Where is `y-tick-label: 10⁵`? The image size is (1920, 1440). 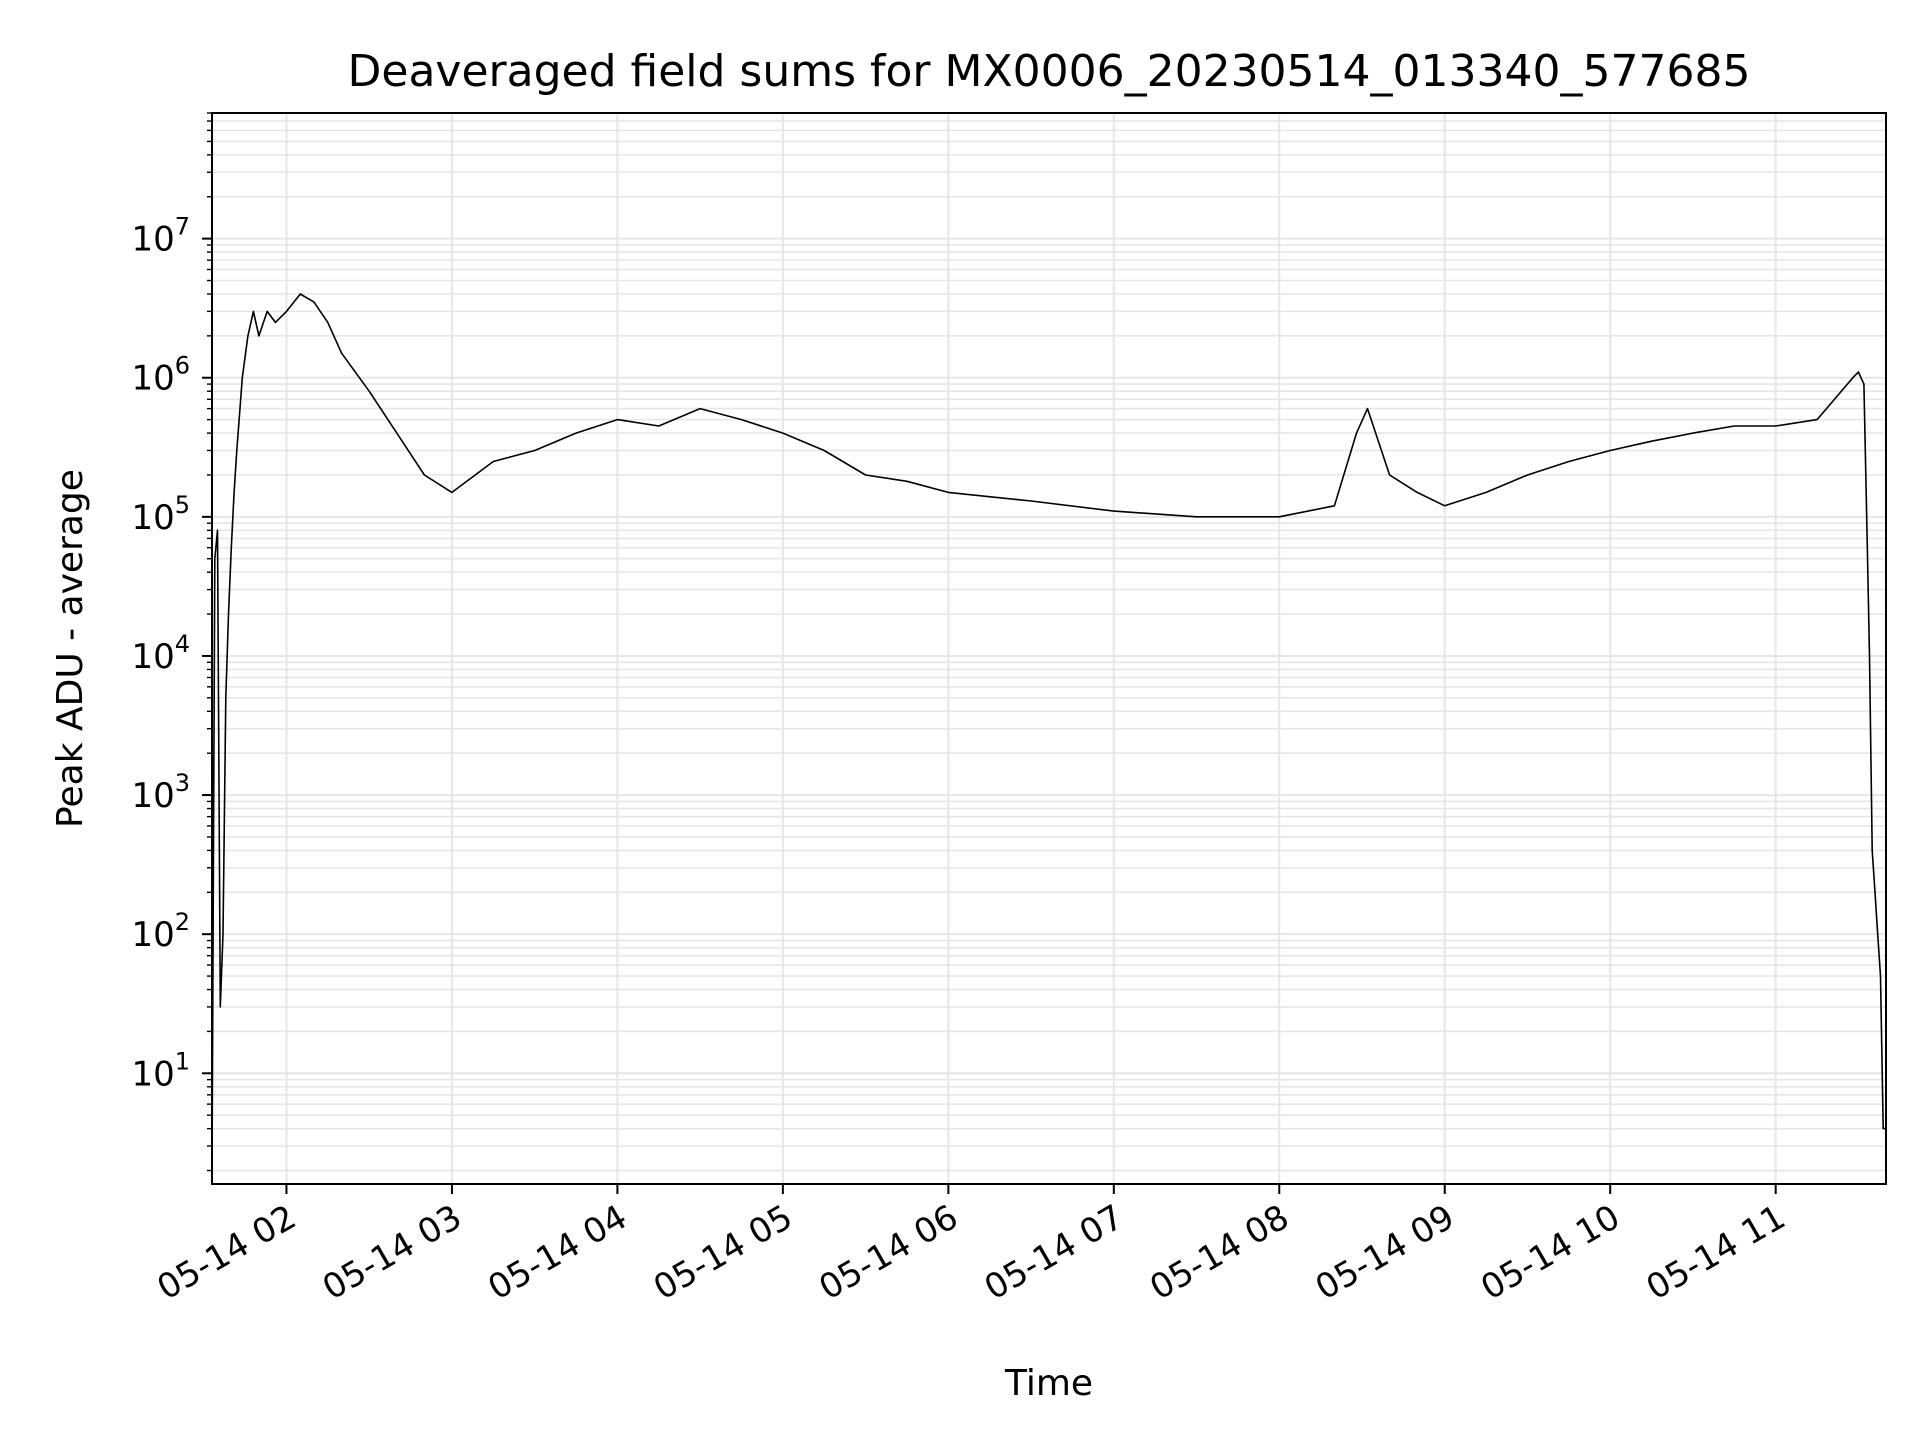
y-tick-label: 10⁵ is located at coordinates (160, 514).